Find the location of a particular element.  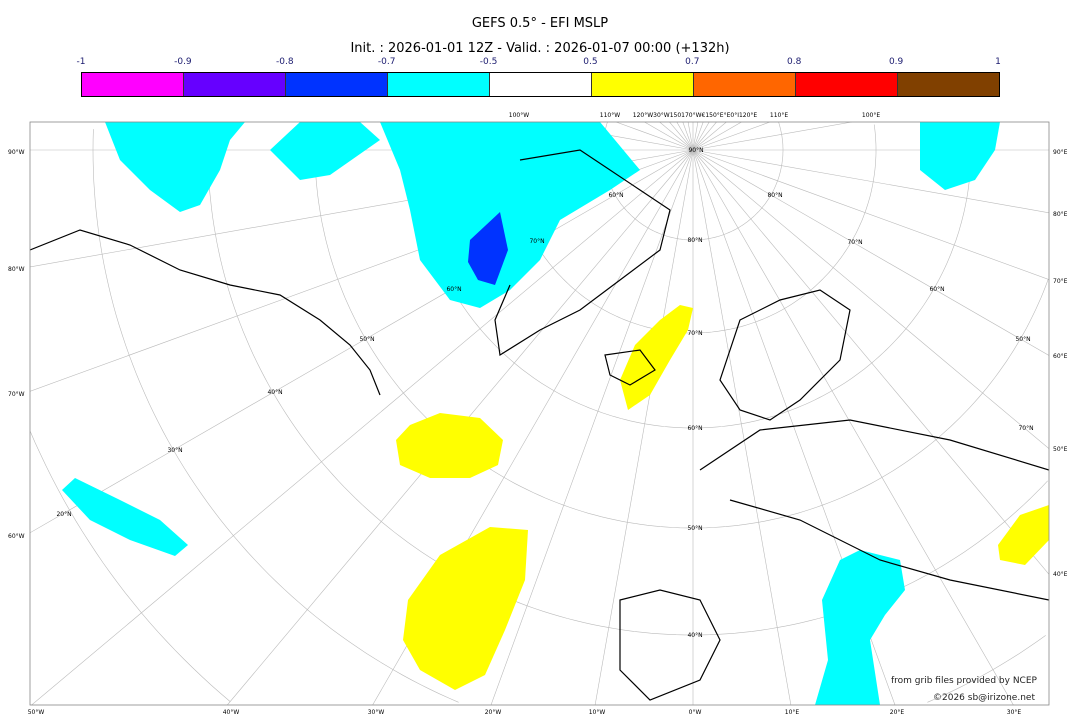

axis-label: 70°W is located at coordinates (16, 394).